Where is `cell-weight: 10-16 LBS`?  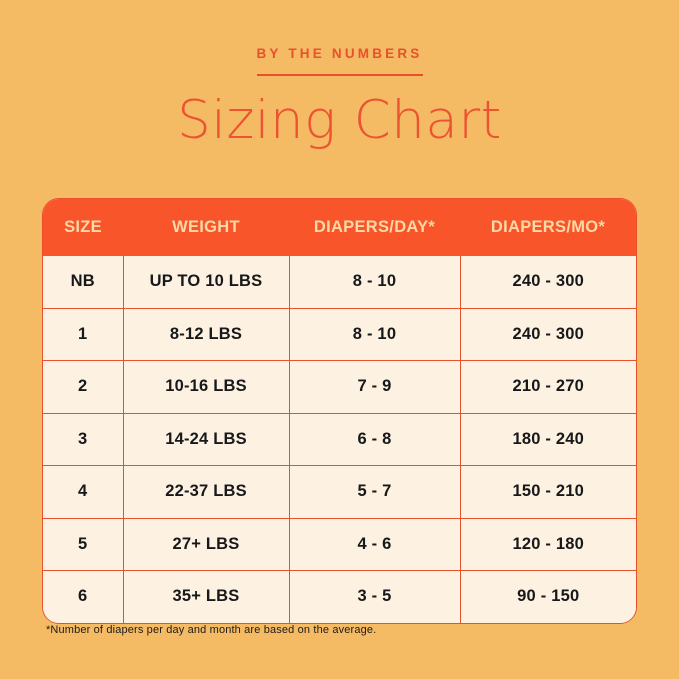 cell-weight: 10-16 LBS is located at coordinates (206, 387).